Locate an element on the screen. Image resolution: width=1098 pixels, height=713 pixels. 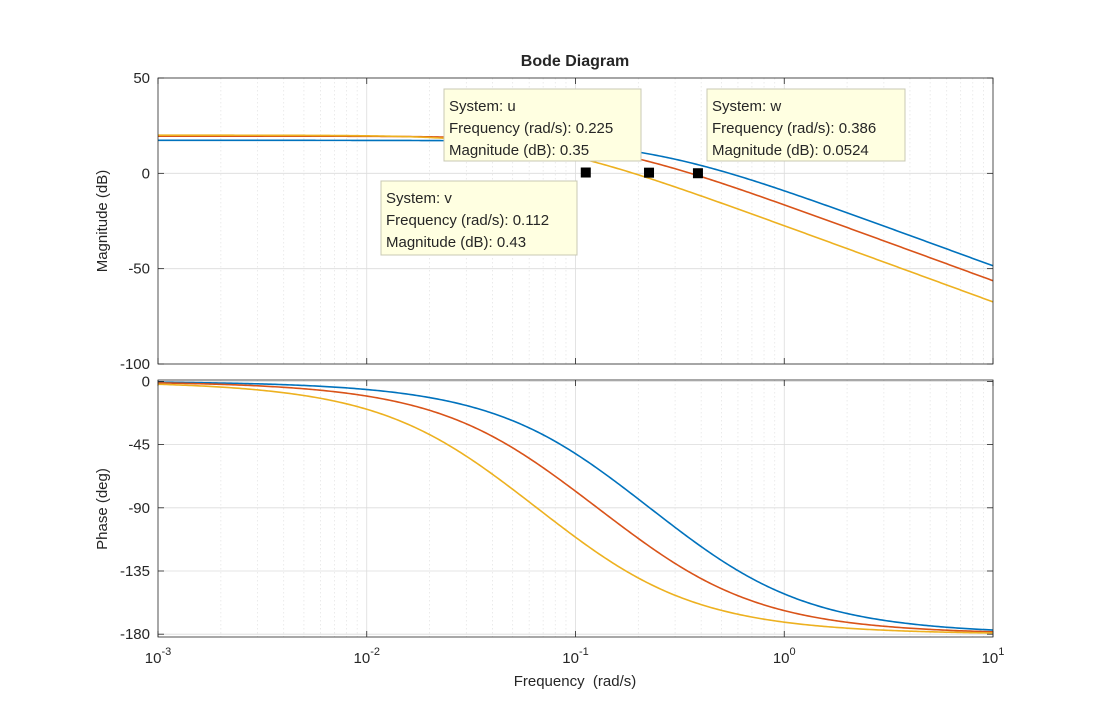
magnitude-axis-label: Magnitude (dB) is located at coordinates (102, 221).